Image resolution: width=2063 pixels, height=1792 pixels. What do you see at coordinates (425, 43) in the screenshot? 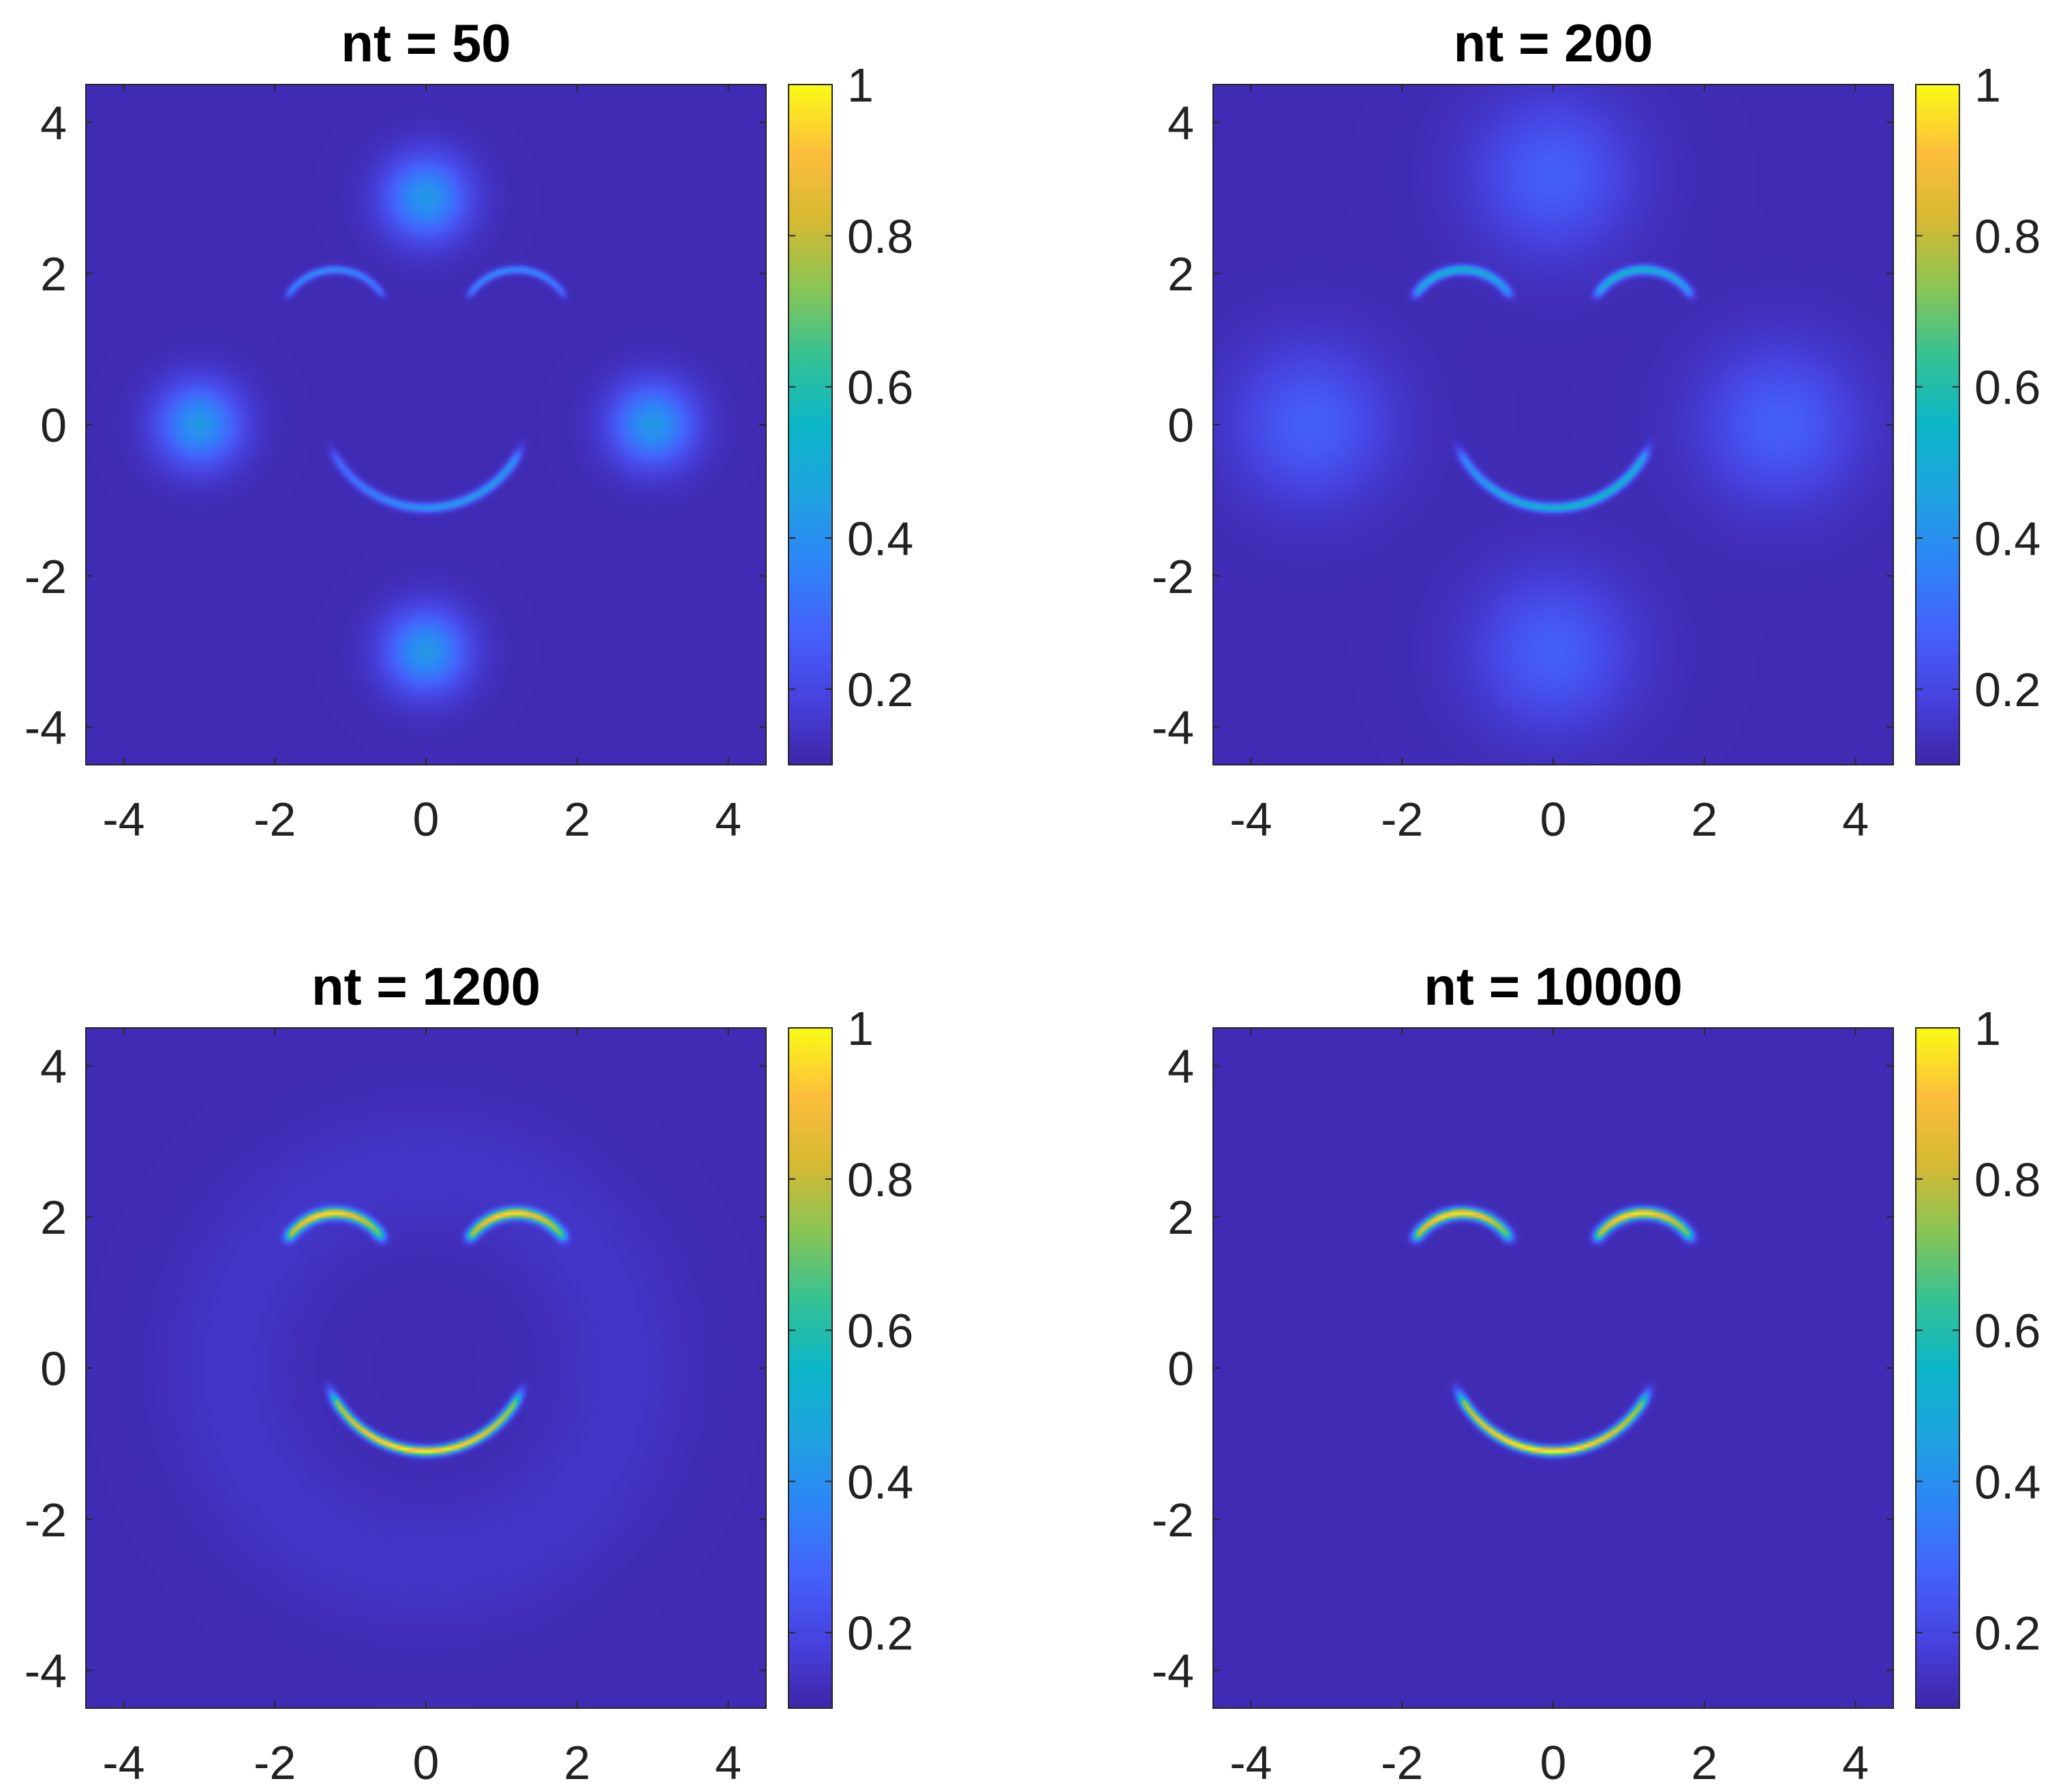
I see `panel-title: nt = 50` at bounding box center [425, 43].